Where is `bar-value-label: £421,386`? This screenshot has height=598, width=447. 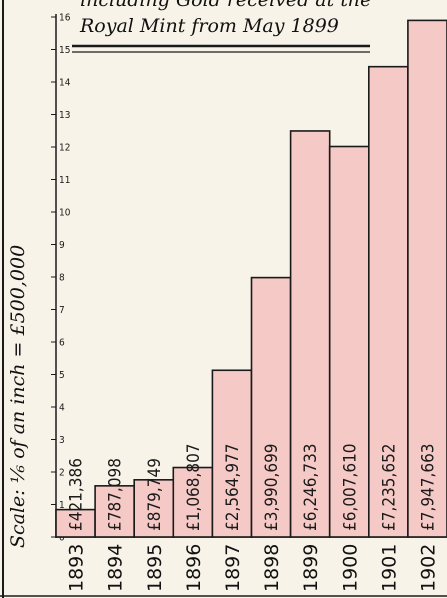 bar-value-label: £421,386 is located at coordinates (77, 494).